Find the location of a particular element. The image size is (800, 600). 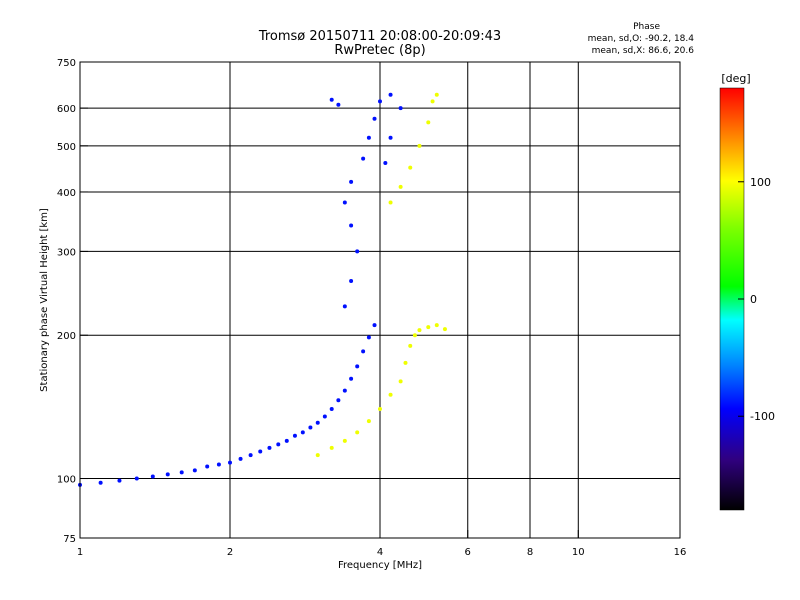

phase-box-line1: mean, sd,O: -90.2, 18.4 is located at coordinates (641, 39).